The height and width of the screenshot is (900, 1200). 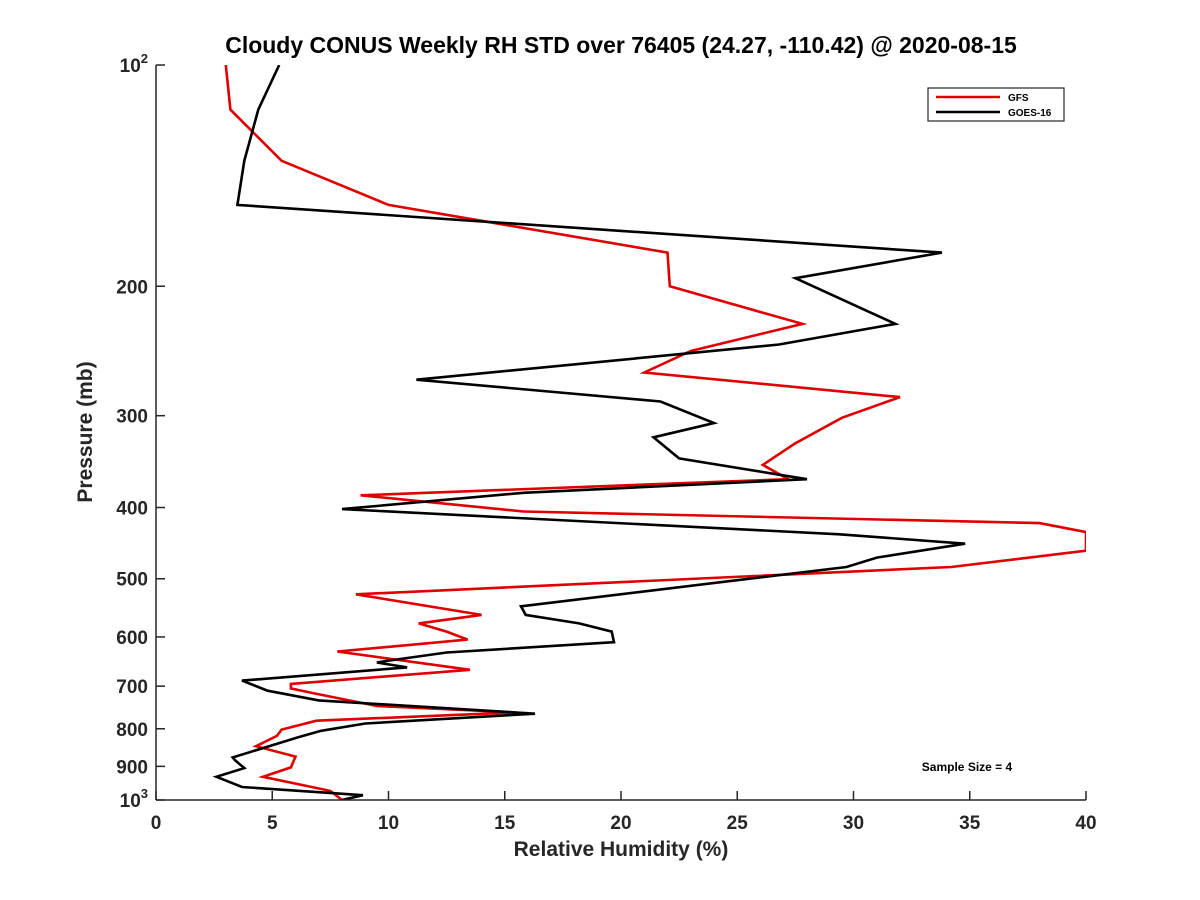 What do you see at coordinates (132, 687) in the screenshot?
I see `y-tick-label: 700` at bounding box center [132, 687].